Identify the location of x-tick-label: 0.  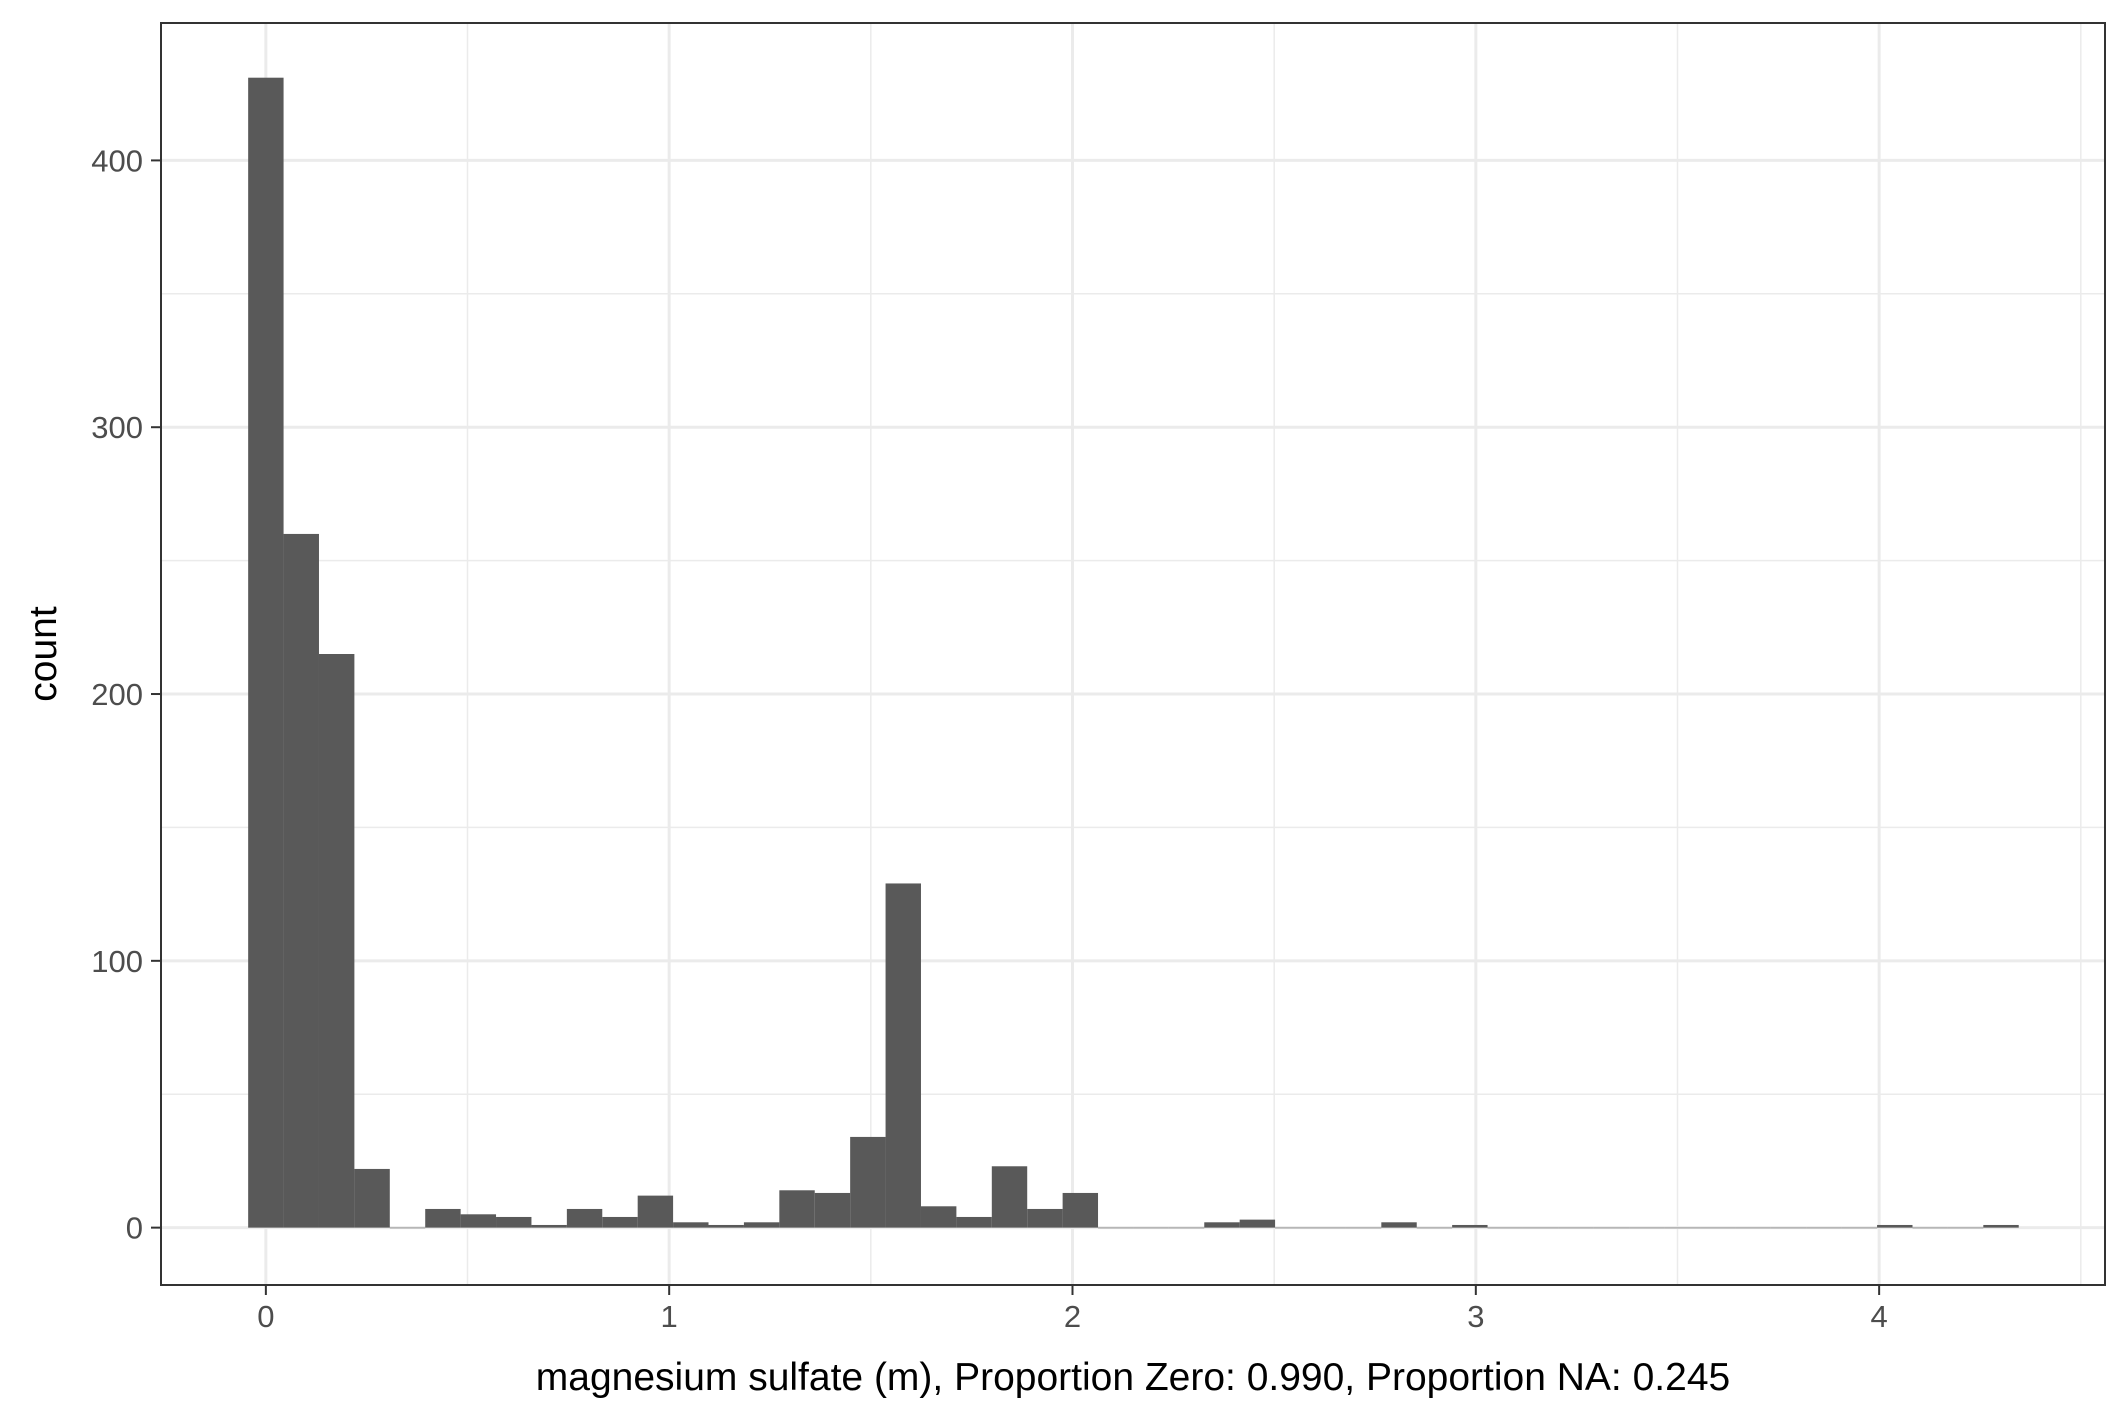
(265, 1316).